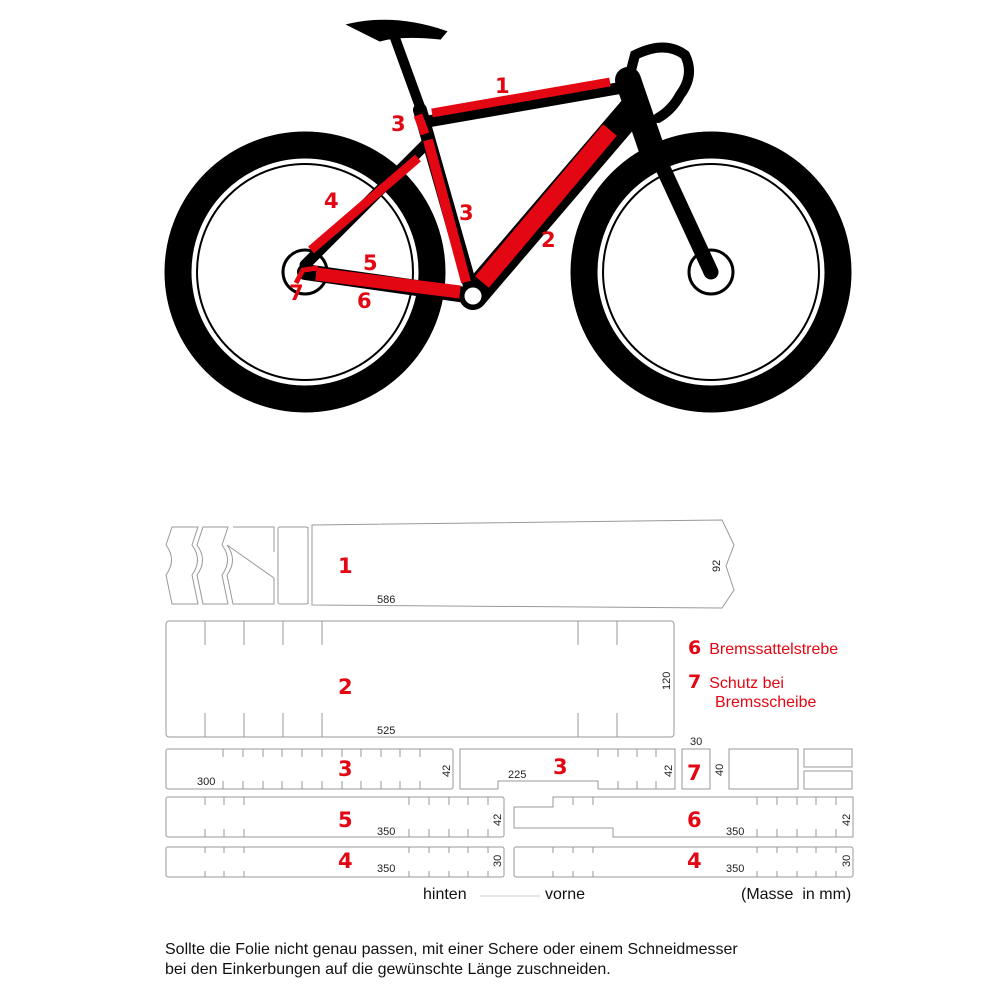 This screenshot has height=1000, width=1000. Describe the element at coordinates (398, 124) in the screenshot. I see `bike-label-3-top: 3` at that location.